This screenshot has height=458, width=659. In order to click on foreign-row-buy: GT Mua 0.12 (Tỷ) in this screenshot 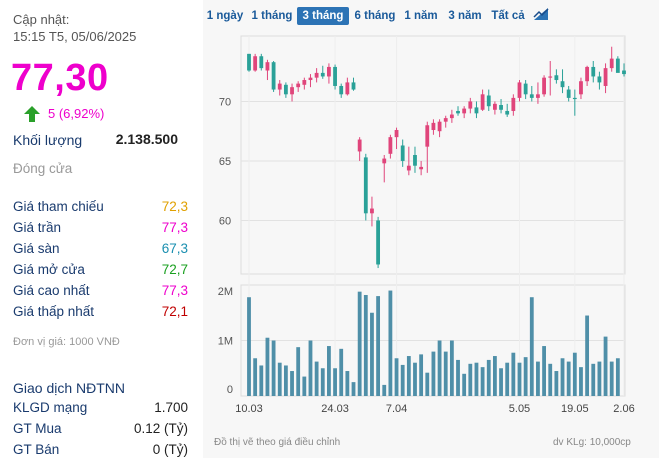, I will do `click(100, 428)`.